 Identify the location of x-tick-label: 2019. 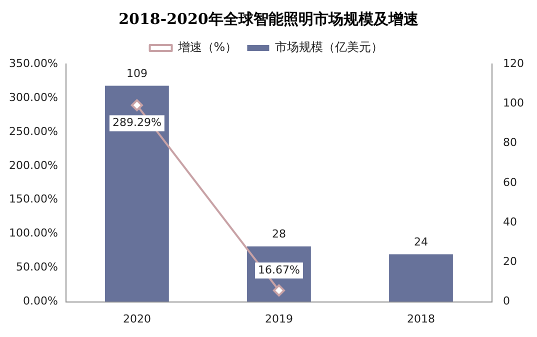
(278, 319).